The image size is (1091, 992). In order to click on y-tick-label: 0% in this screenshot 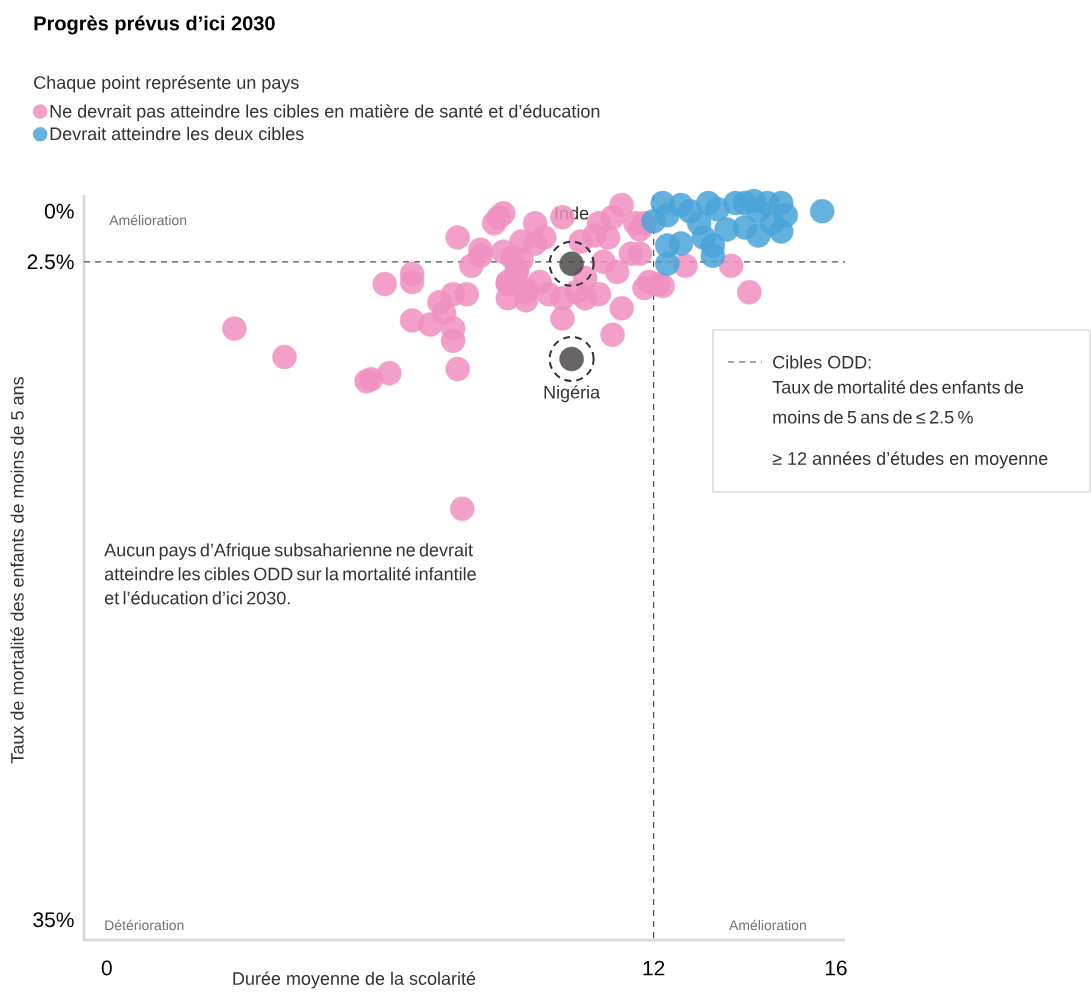, I will do `click(59, 211)`.